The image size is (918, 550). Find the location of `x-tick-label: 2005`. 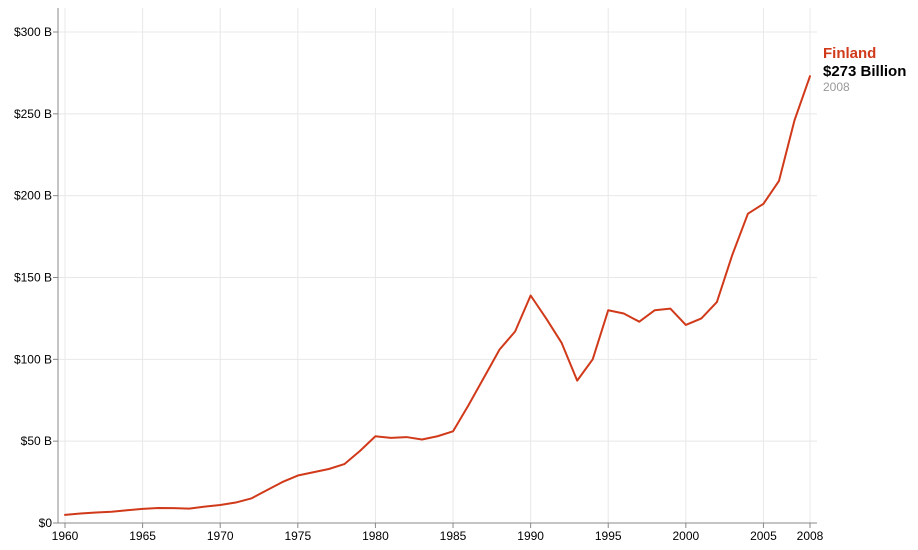

x-tick-label: 2005 is located at coordinates (763, 536).